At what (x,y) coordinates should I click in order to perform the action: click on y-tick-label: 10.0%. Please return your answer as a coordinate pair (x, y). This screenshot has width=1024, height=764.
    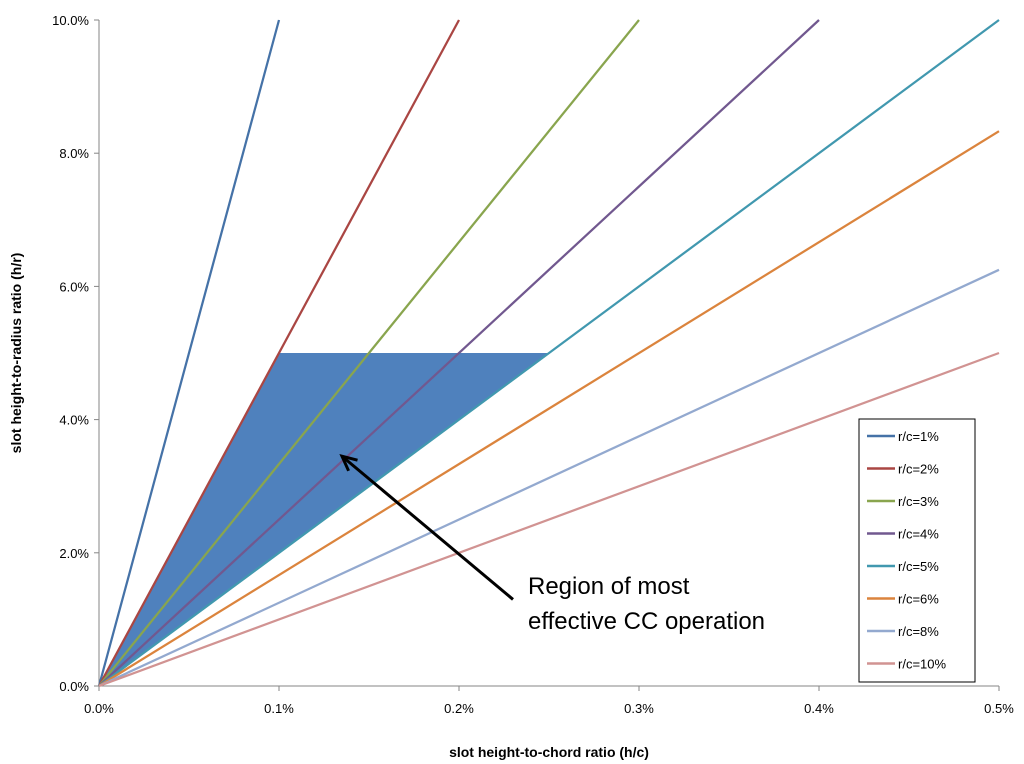
    Looking at the image, I should click on (70, 20).